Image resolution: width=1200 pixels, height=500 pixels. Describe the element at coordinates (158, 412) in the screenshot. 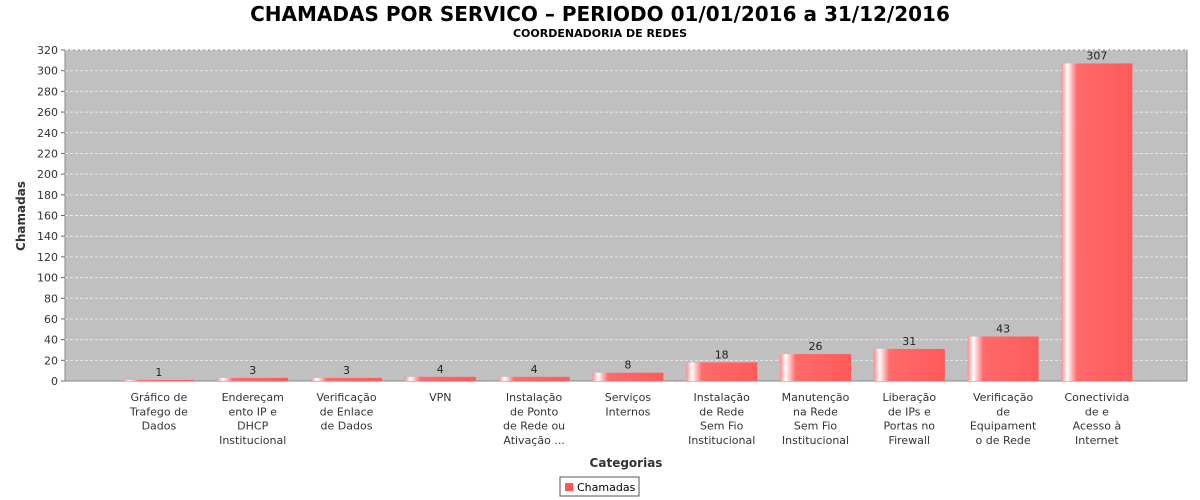

I see `category-label: Gráfico de Trafego de Dados` at that location.